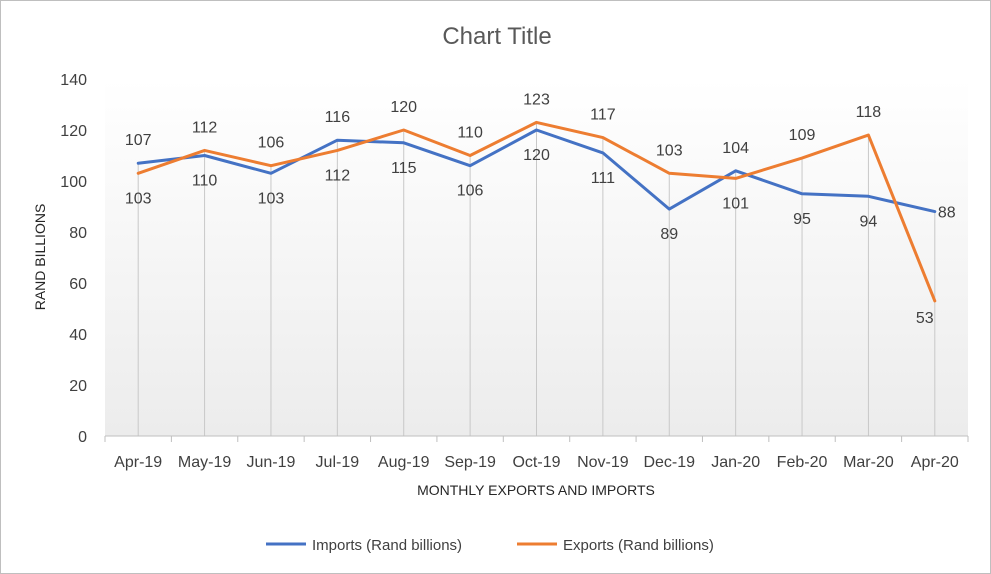  I want to click on x-tick-label: Jun-19, so click(271, 462).